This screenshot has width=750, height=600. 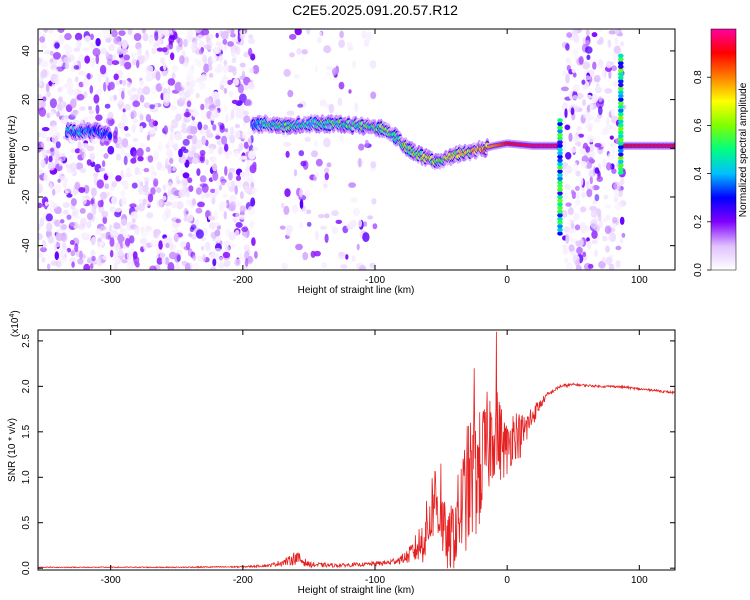 I want to click on colorbar-tick-label: 0.8, so click(x=698, y=77).